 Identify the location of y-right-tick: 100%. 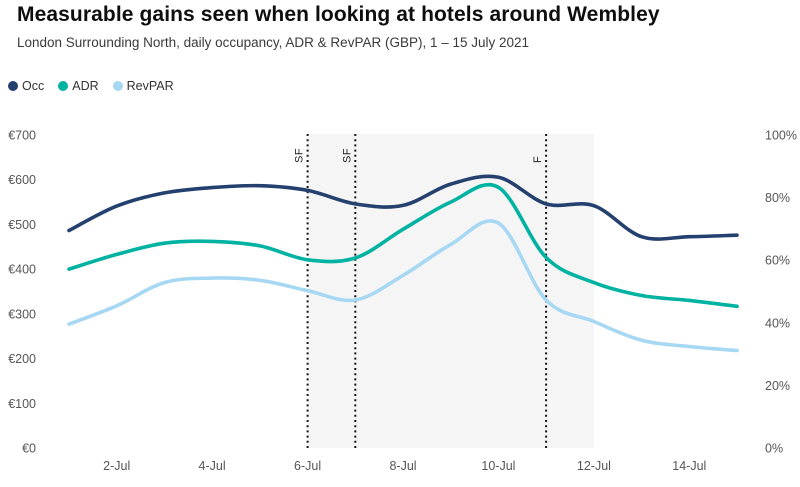
(781, 136).